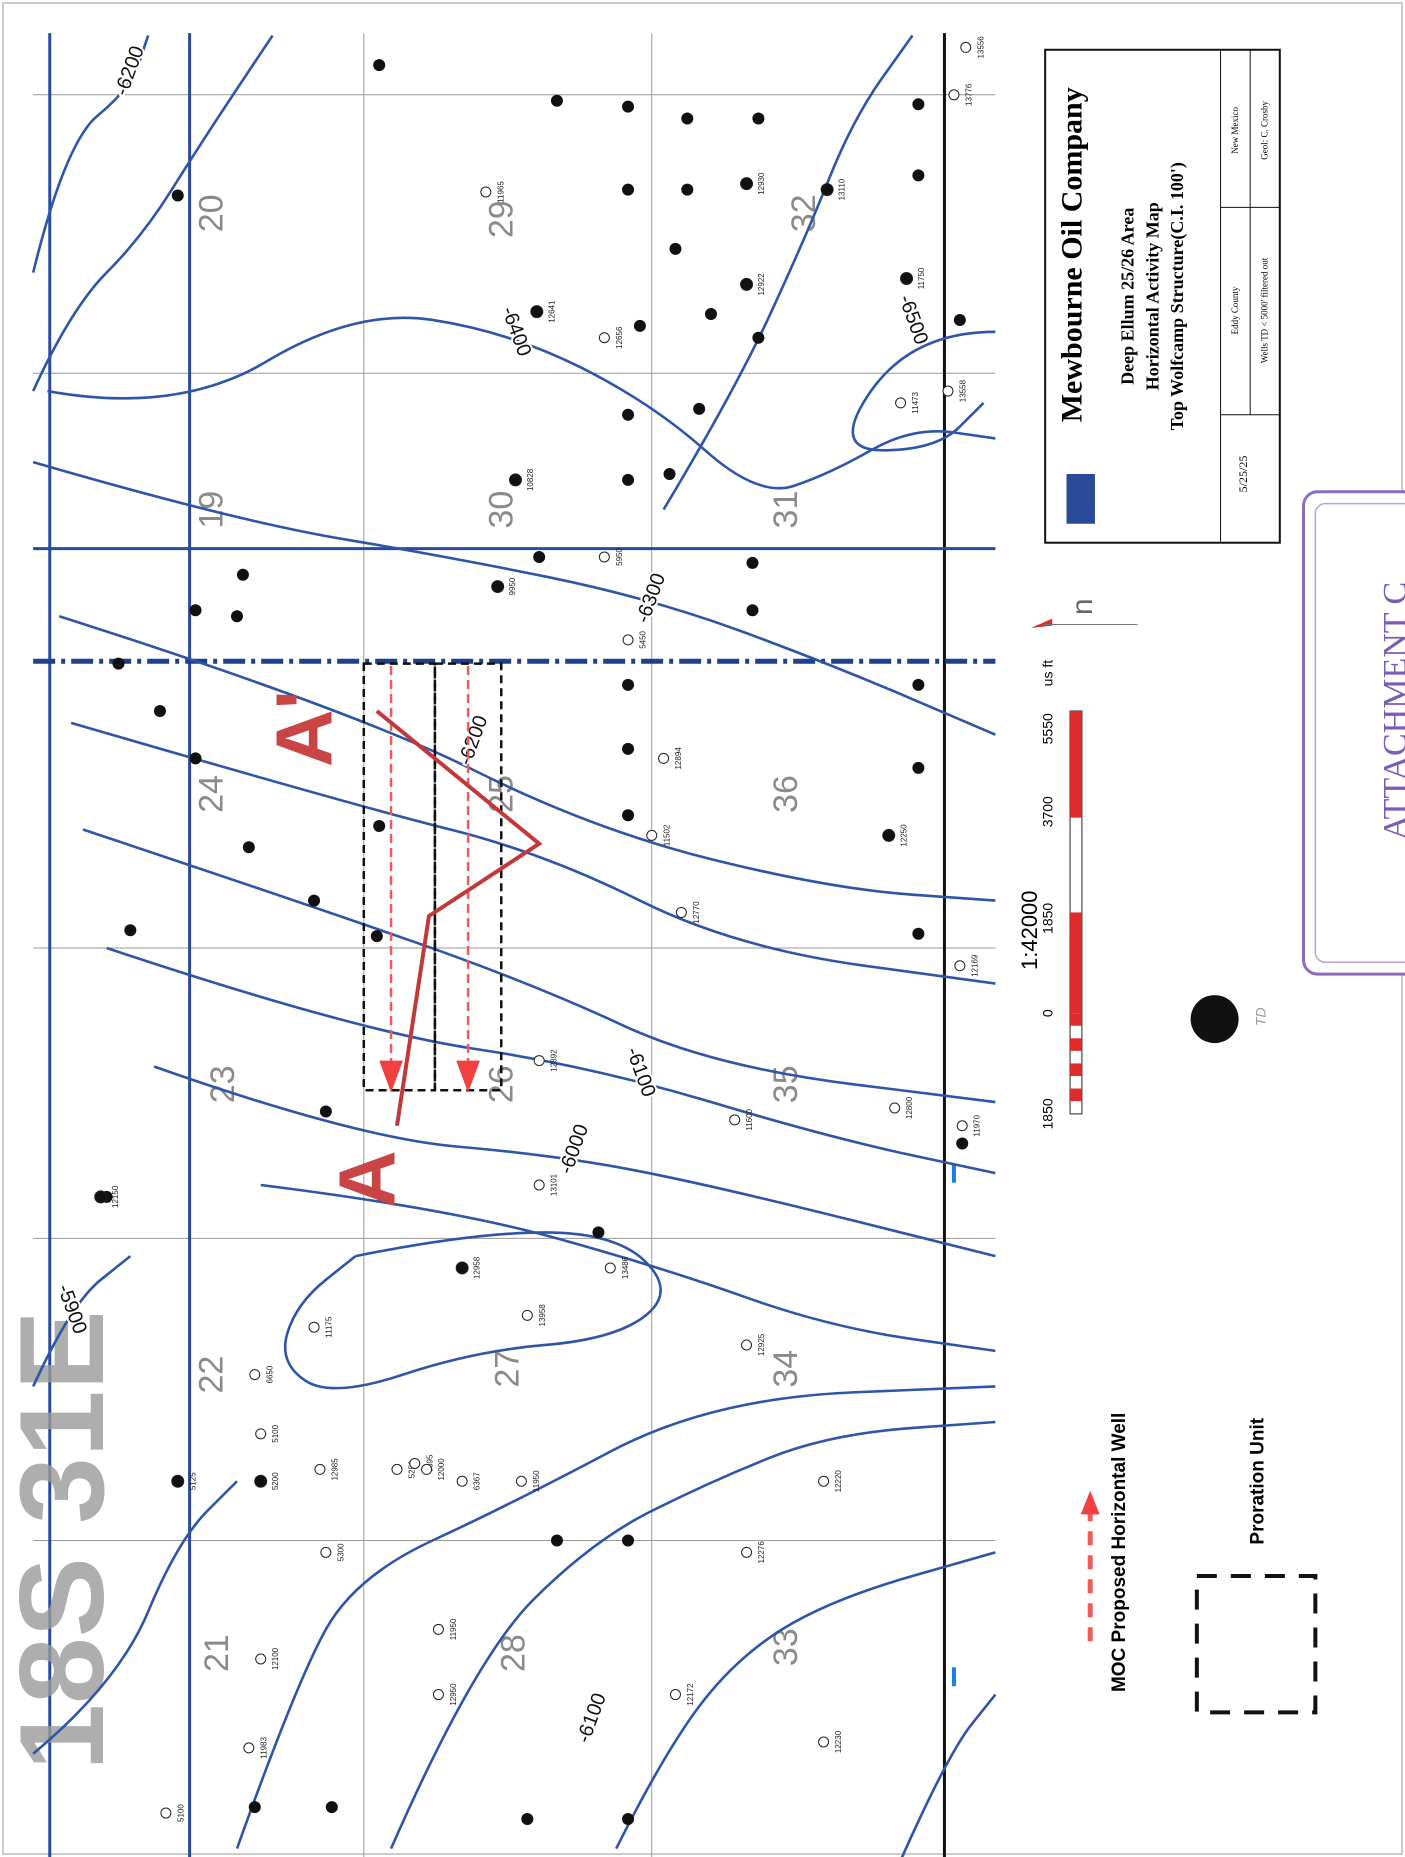 Image resolution: width=1405 pixels, height=1857 pixels. Describe the element at coordinates (1127, 296) in the screenshot. I see `title-line: Deep Ellum 25/26 Area` at that location.